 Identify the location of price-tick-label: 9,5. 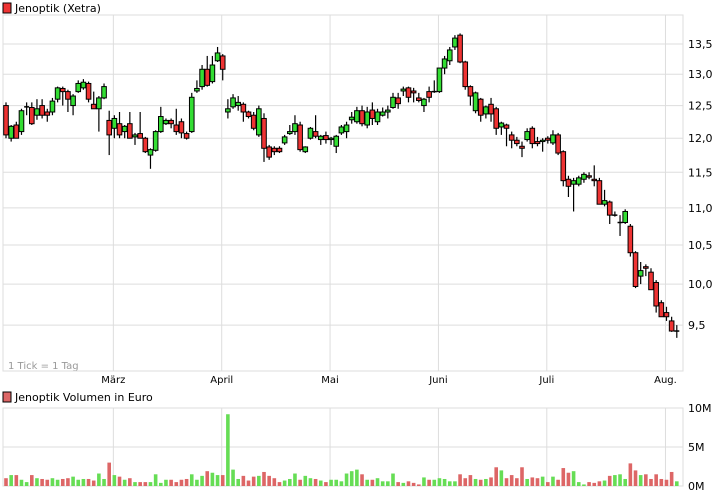
(697, 325).